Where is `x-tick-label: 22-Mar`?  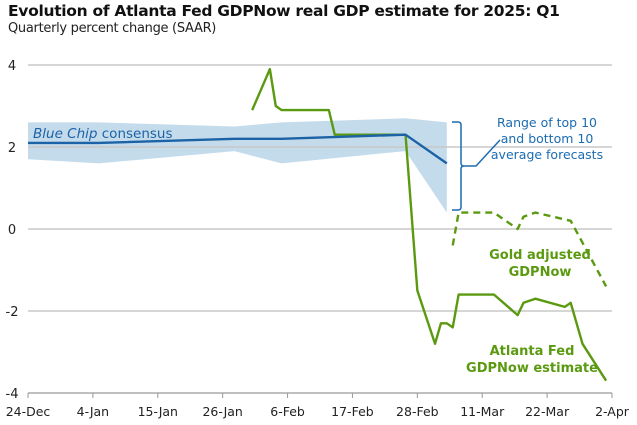
x-tick-label: 22-Mar is located at coordinates (547, 411).